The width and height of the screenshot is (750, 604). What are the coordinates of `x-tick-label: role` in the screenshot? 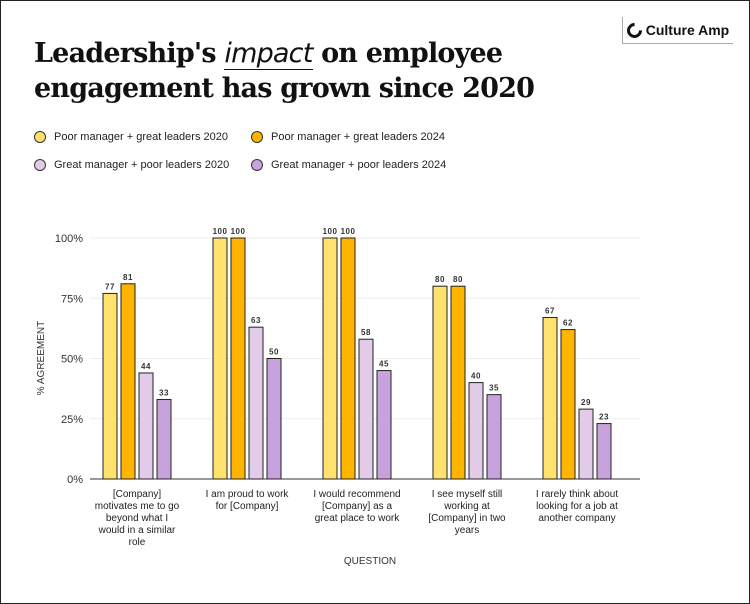 It's located at (137, 542).